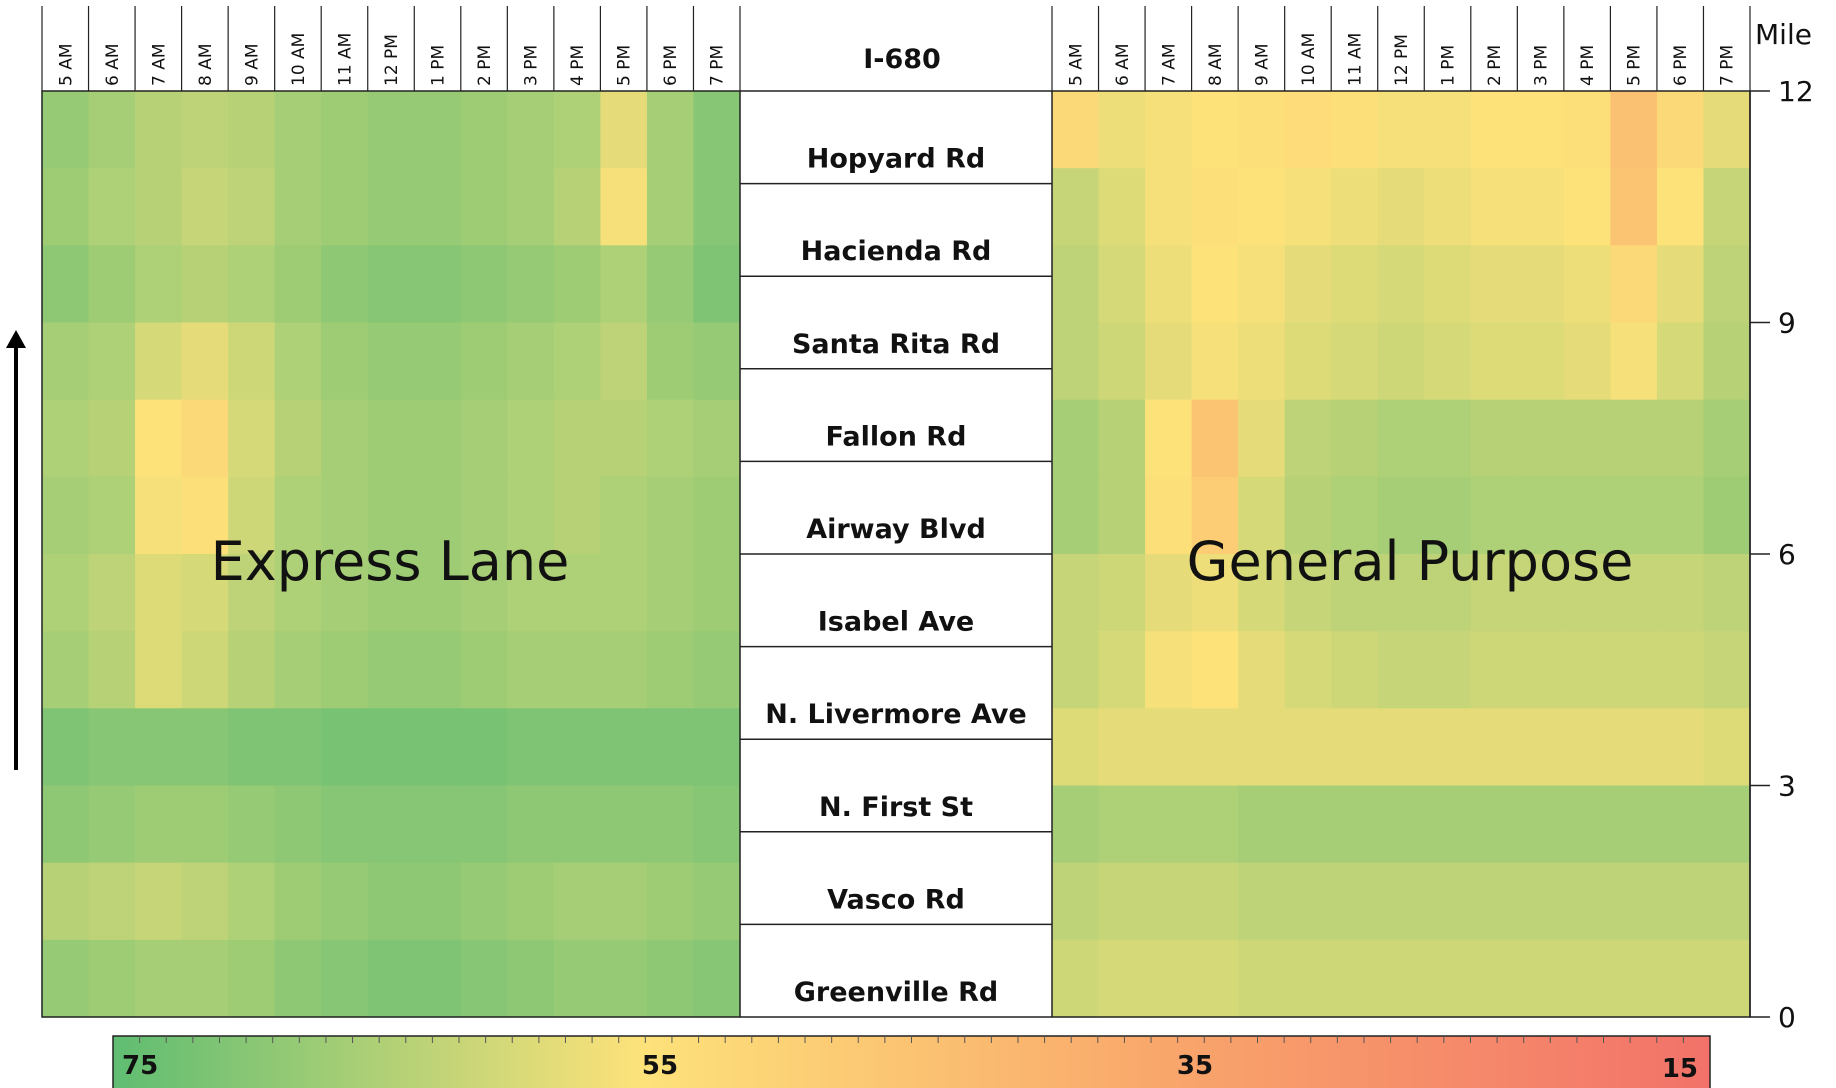 The image size is (1836, 1088). Describe the element at coordinates (206, 64) in the screenshot. I see `hour-tick-label: 8 AM` at that location.